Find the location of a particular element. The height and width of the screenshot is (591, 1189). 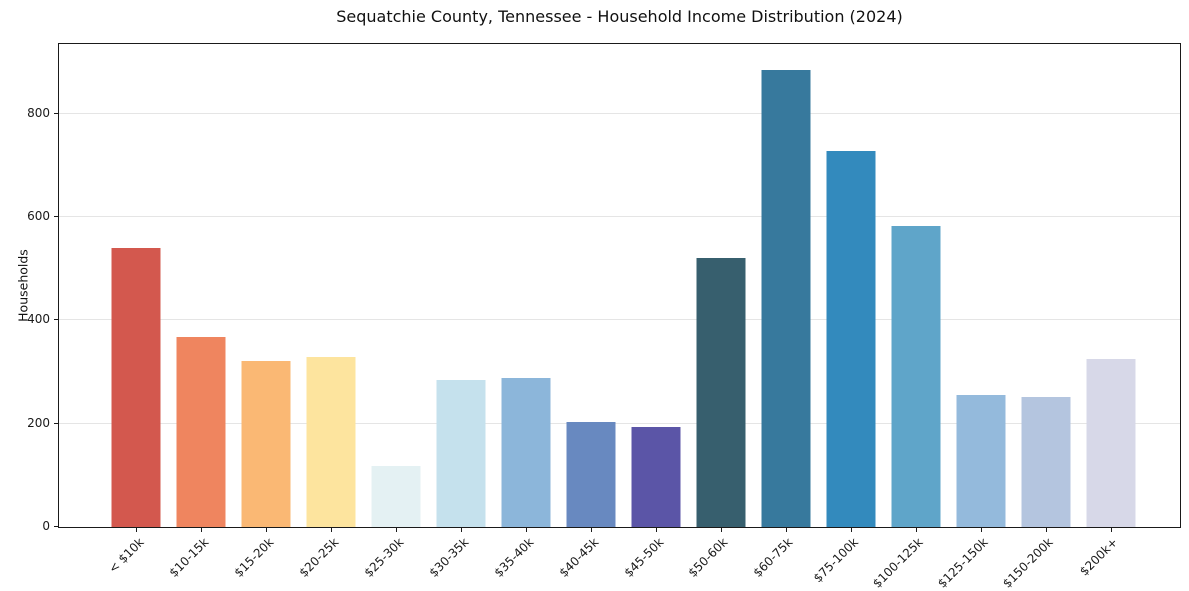

bar-25-30k is located at coordinates (396, 496).